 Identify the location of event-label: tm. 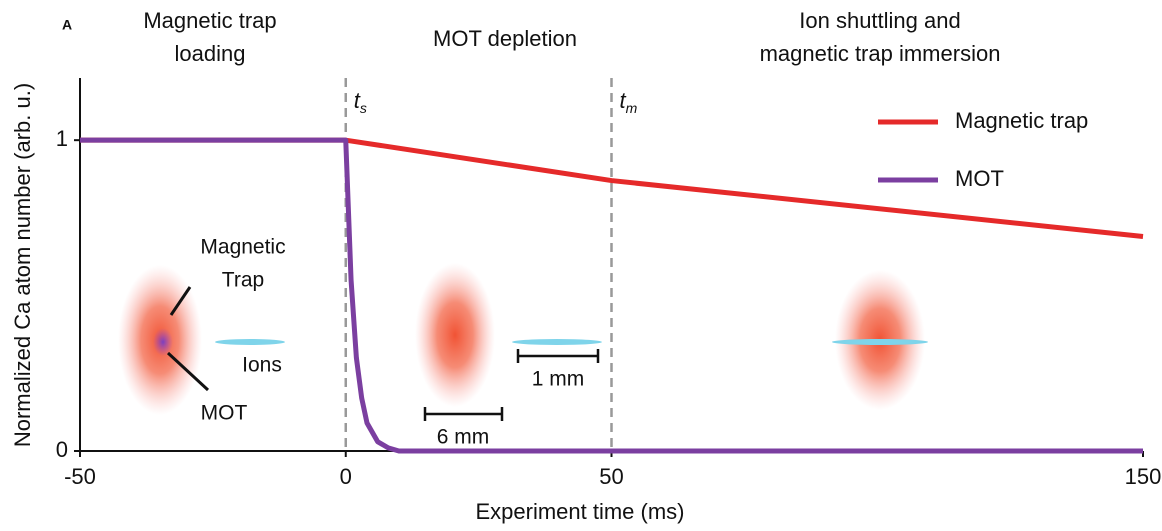
(629, 102).